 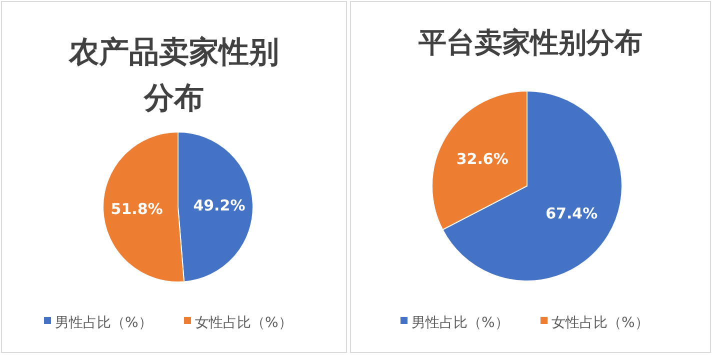 What do you see at coordinates (482, 159) in the screenshot?
I see `data-label: 32.6%` at bounding box center [482, 159].